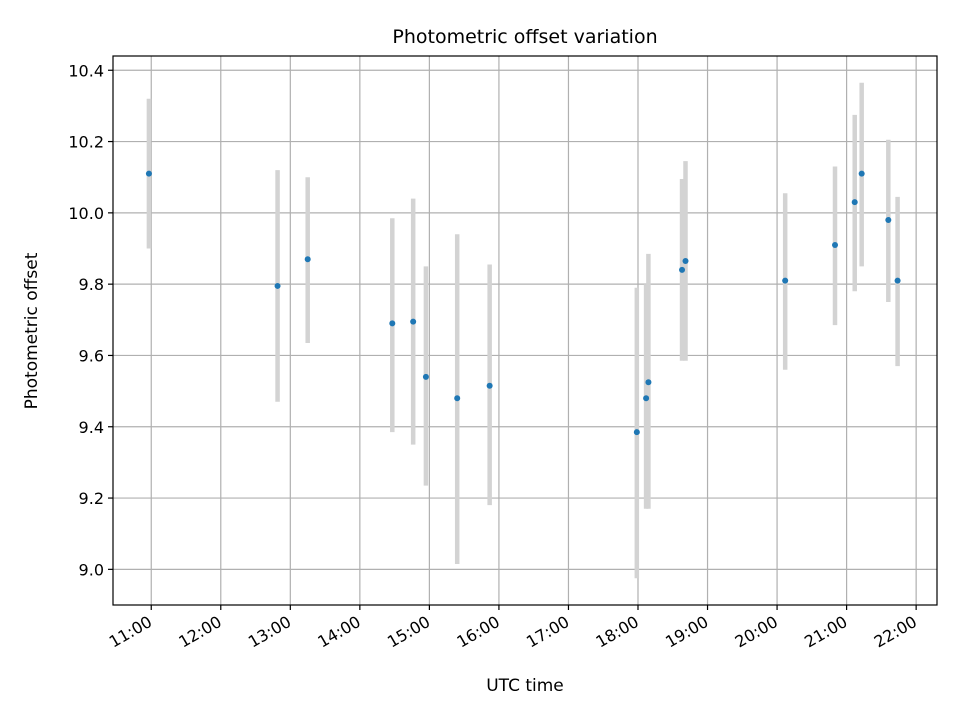 This screenshot has height=720, width=960. Describe the element at coordinates (86, 142) in the screenshot. I see `y-tick-label: 10.2` at that location.